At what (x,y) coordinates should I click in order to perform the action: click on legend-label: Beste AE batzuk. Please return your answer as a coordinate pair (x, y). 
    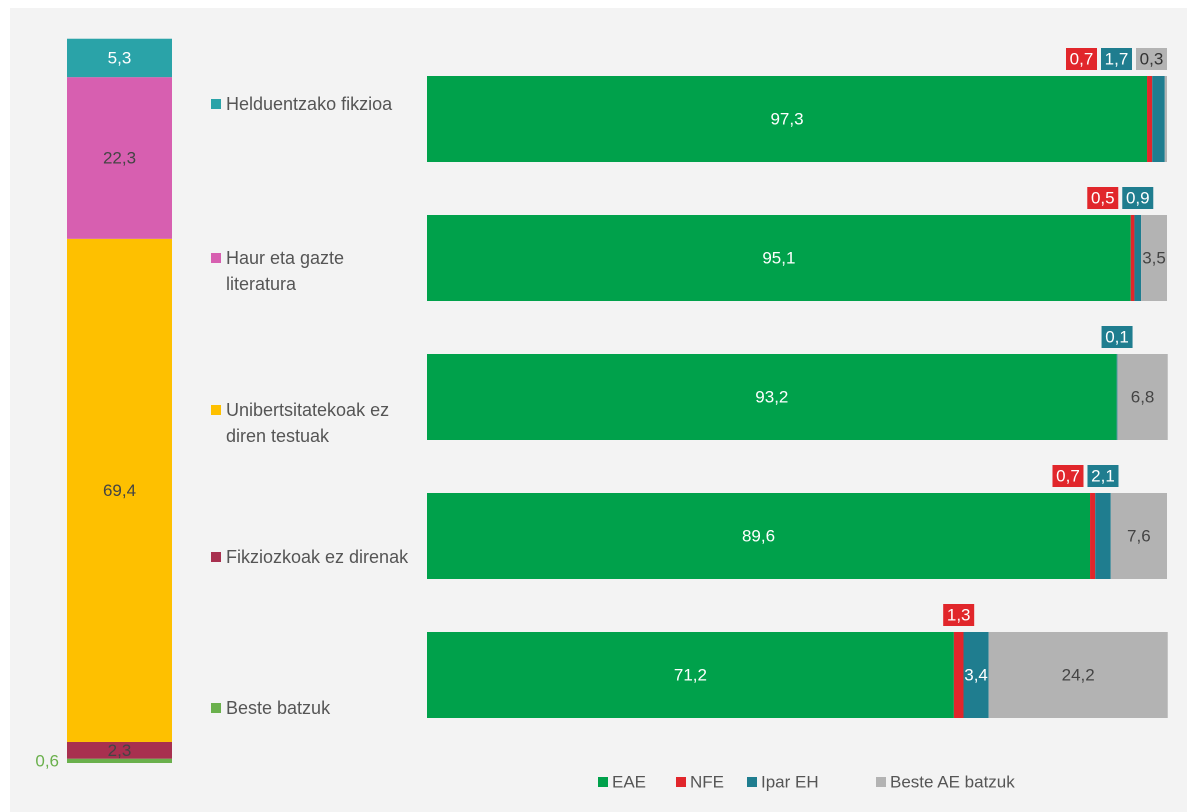
    Looking at the image, I should click on (952, 781).